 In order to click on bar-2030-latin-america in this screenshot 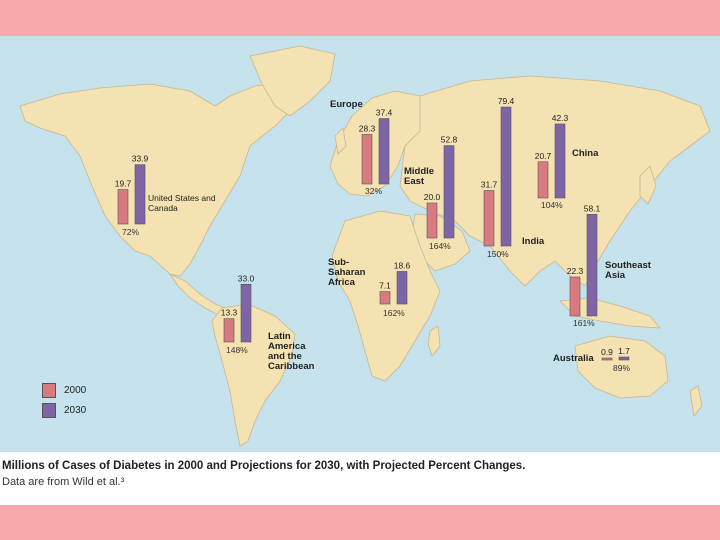, I will do `click(246, 313)`.